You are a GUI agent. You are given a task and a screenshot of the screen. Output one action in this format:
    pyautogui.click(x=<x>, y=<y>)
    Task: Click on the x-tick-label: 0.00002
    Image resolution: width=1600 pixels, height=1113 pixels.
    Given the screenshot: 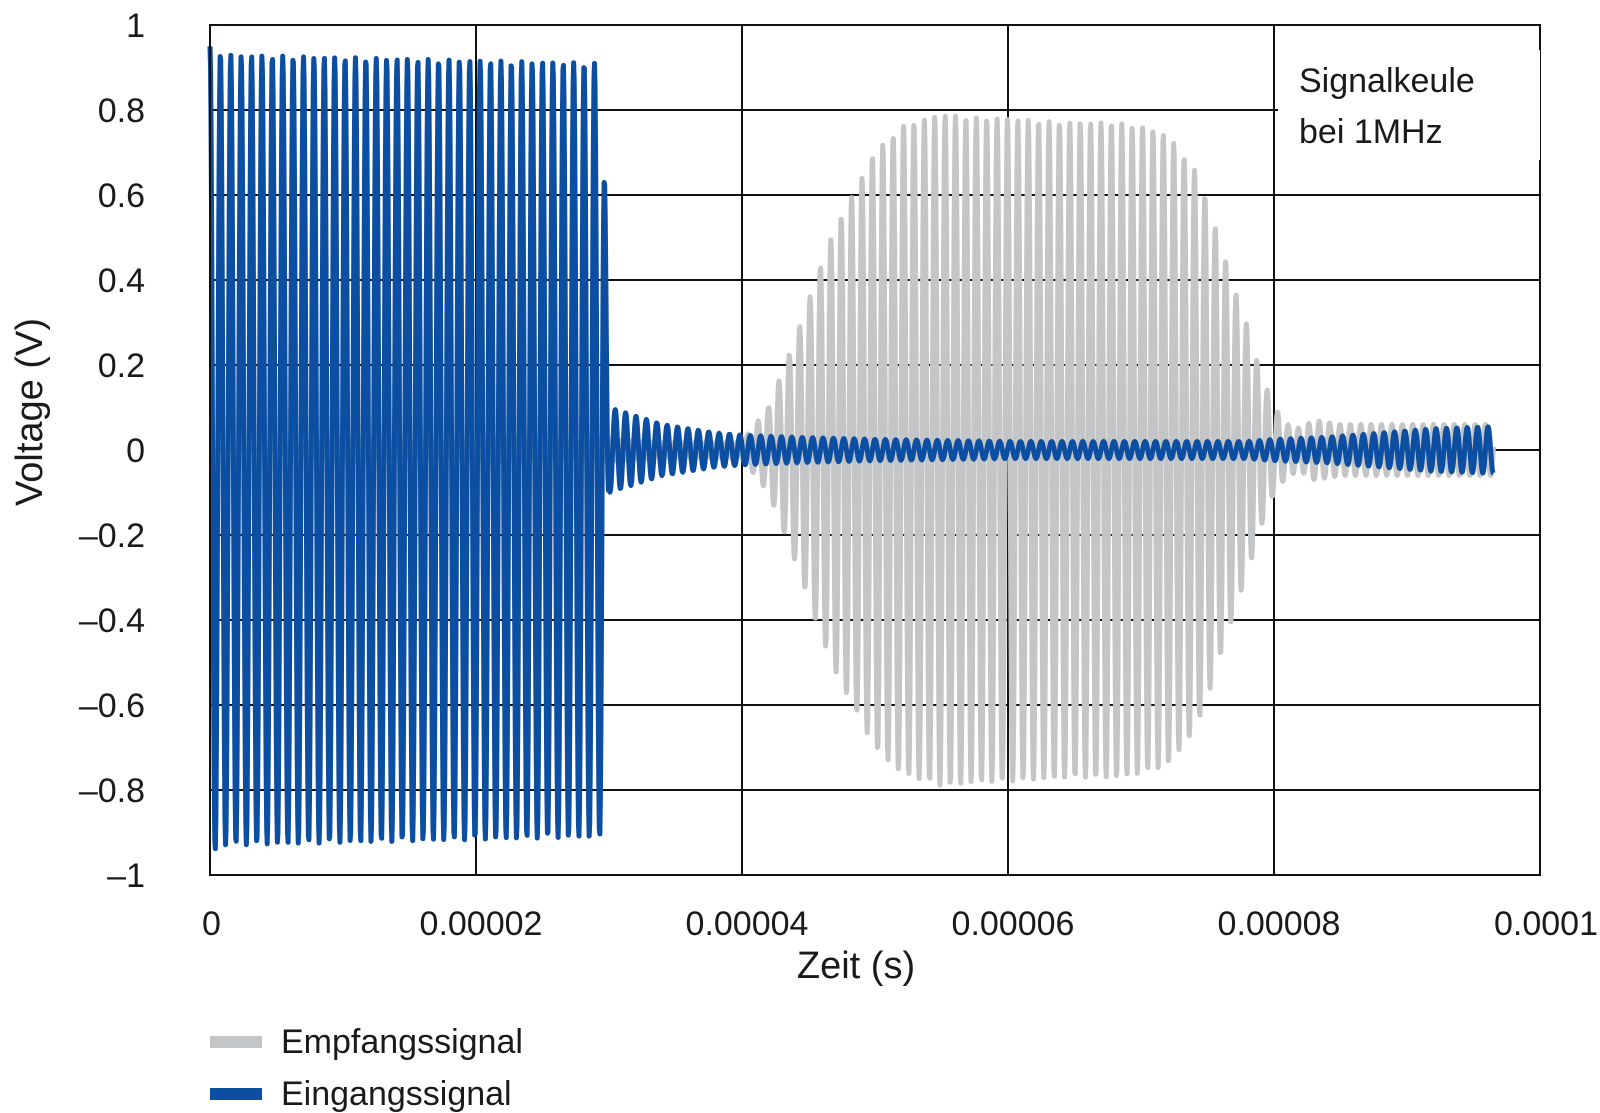 What is the action you would take?
    pyautogui.click(x=481, y=924)
    